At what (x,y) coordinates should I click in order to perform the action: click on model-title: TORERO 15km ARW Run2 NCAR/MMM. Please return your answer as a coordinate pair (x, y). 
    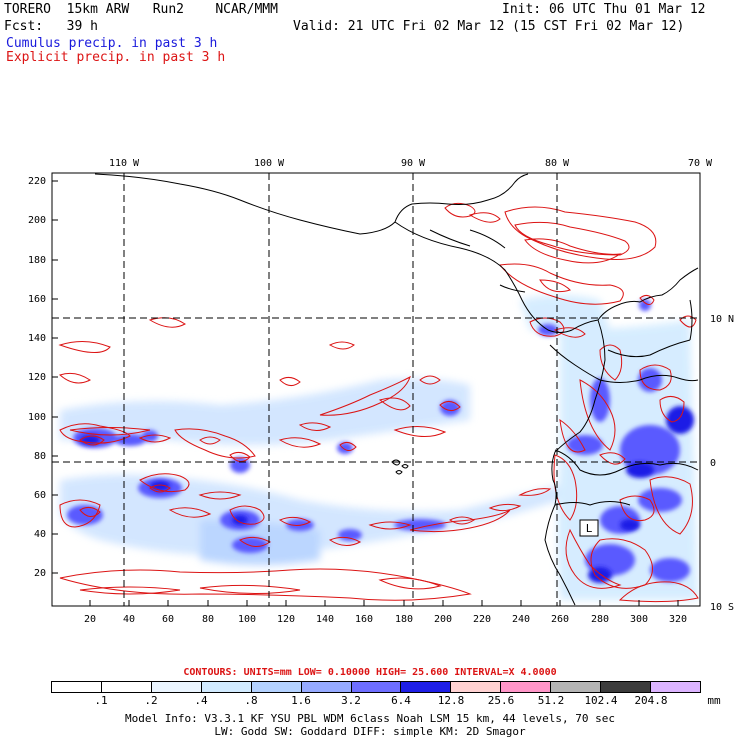
    Looking at the image, I should click on (141, 9).